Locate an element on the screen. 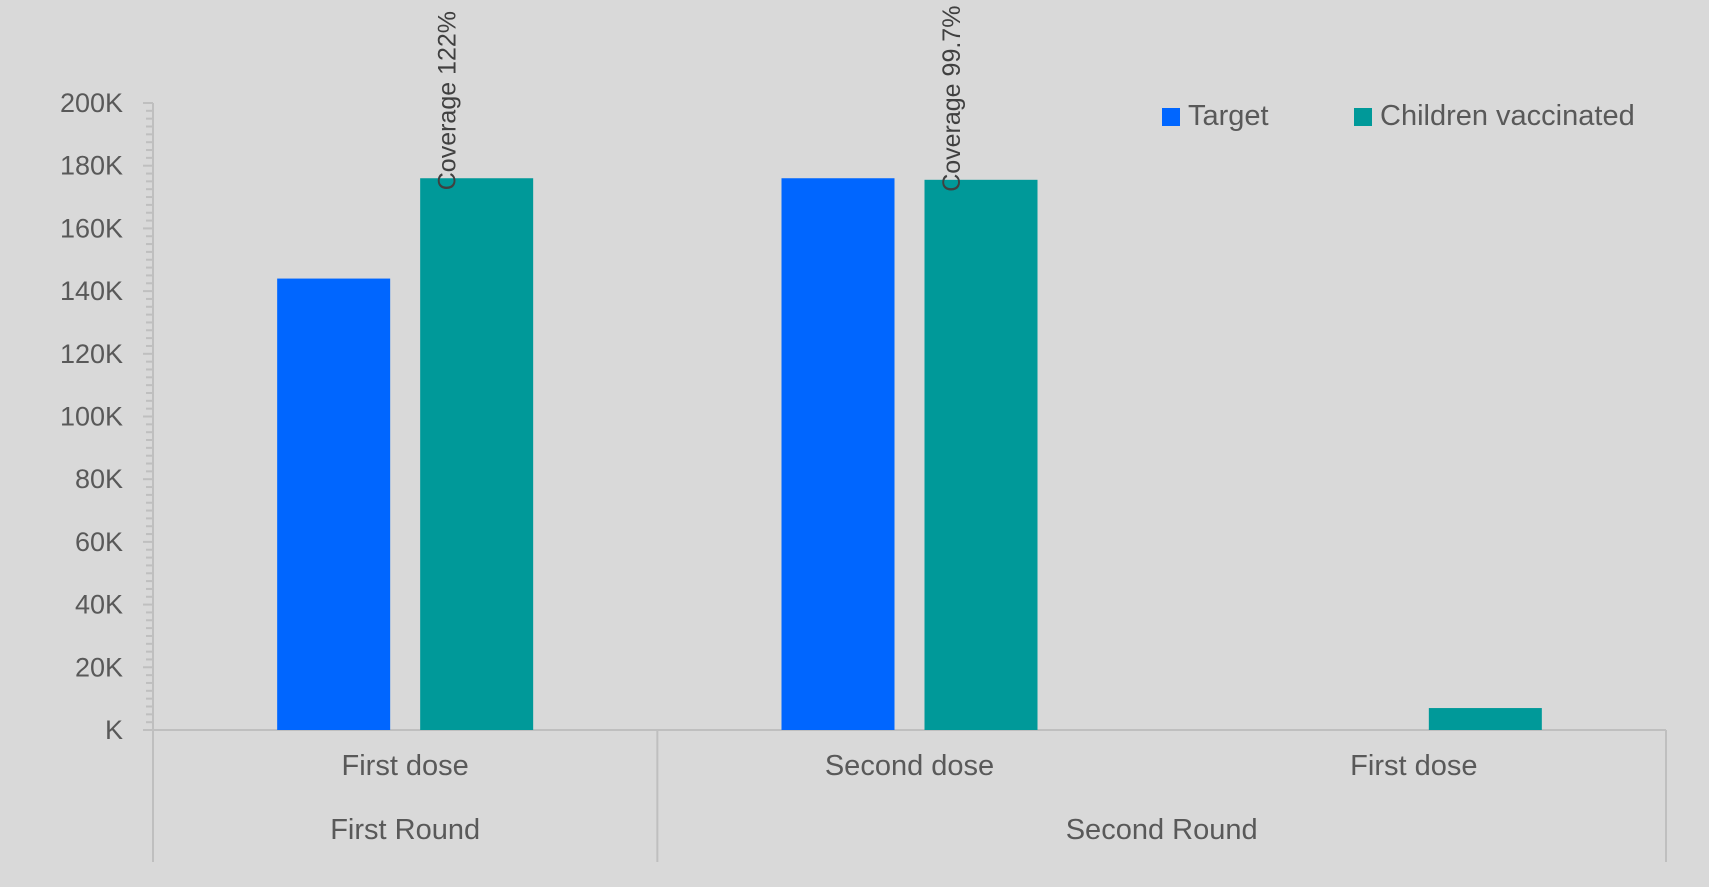  x-group-label: First Round is located at coordinates (405, 830).